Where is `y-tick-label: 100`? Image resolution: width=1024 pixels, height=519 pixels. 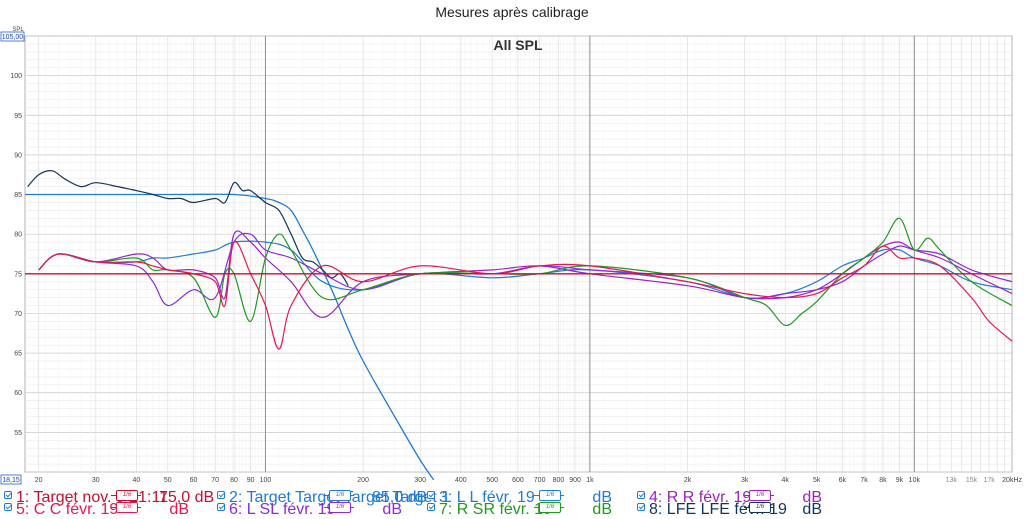 y-tick-label: 100 is located at coordinates (16, 76).